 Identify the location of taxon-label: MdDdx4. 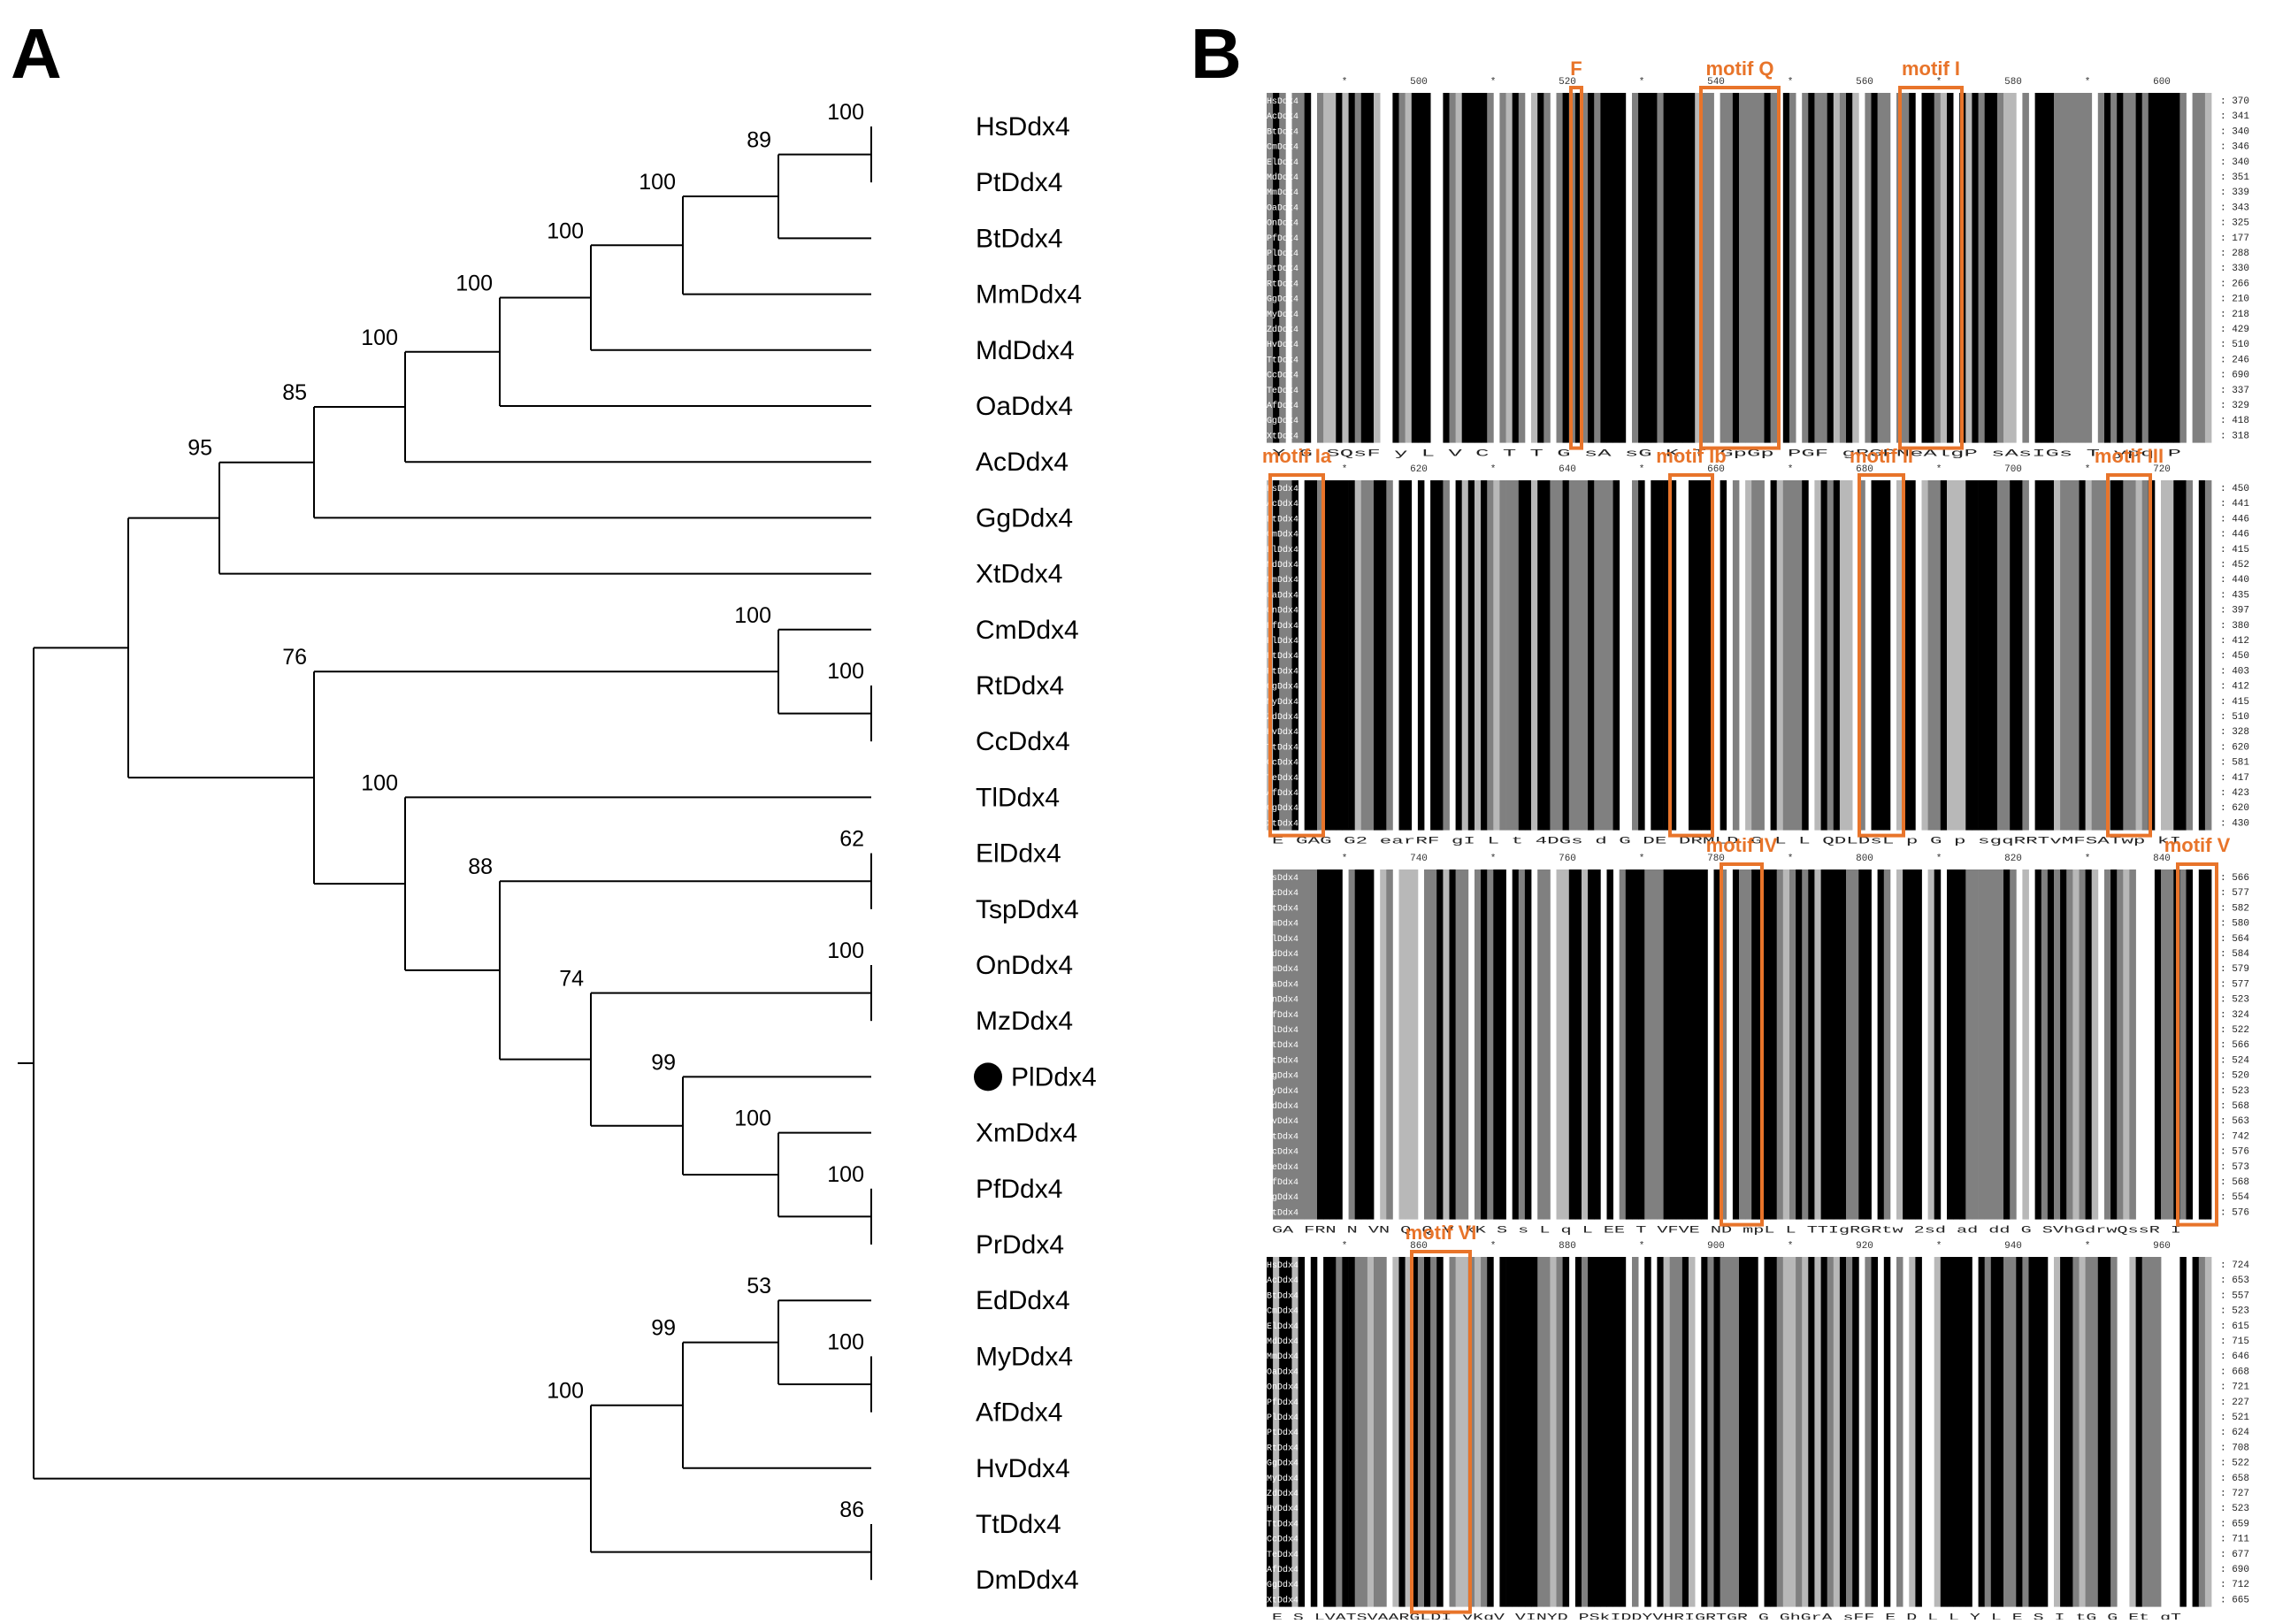
(1025, 350).